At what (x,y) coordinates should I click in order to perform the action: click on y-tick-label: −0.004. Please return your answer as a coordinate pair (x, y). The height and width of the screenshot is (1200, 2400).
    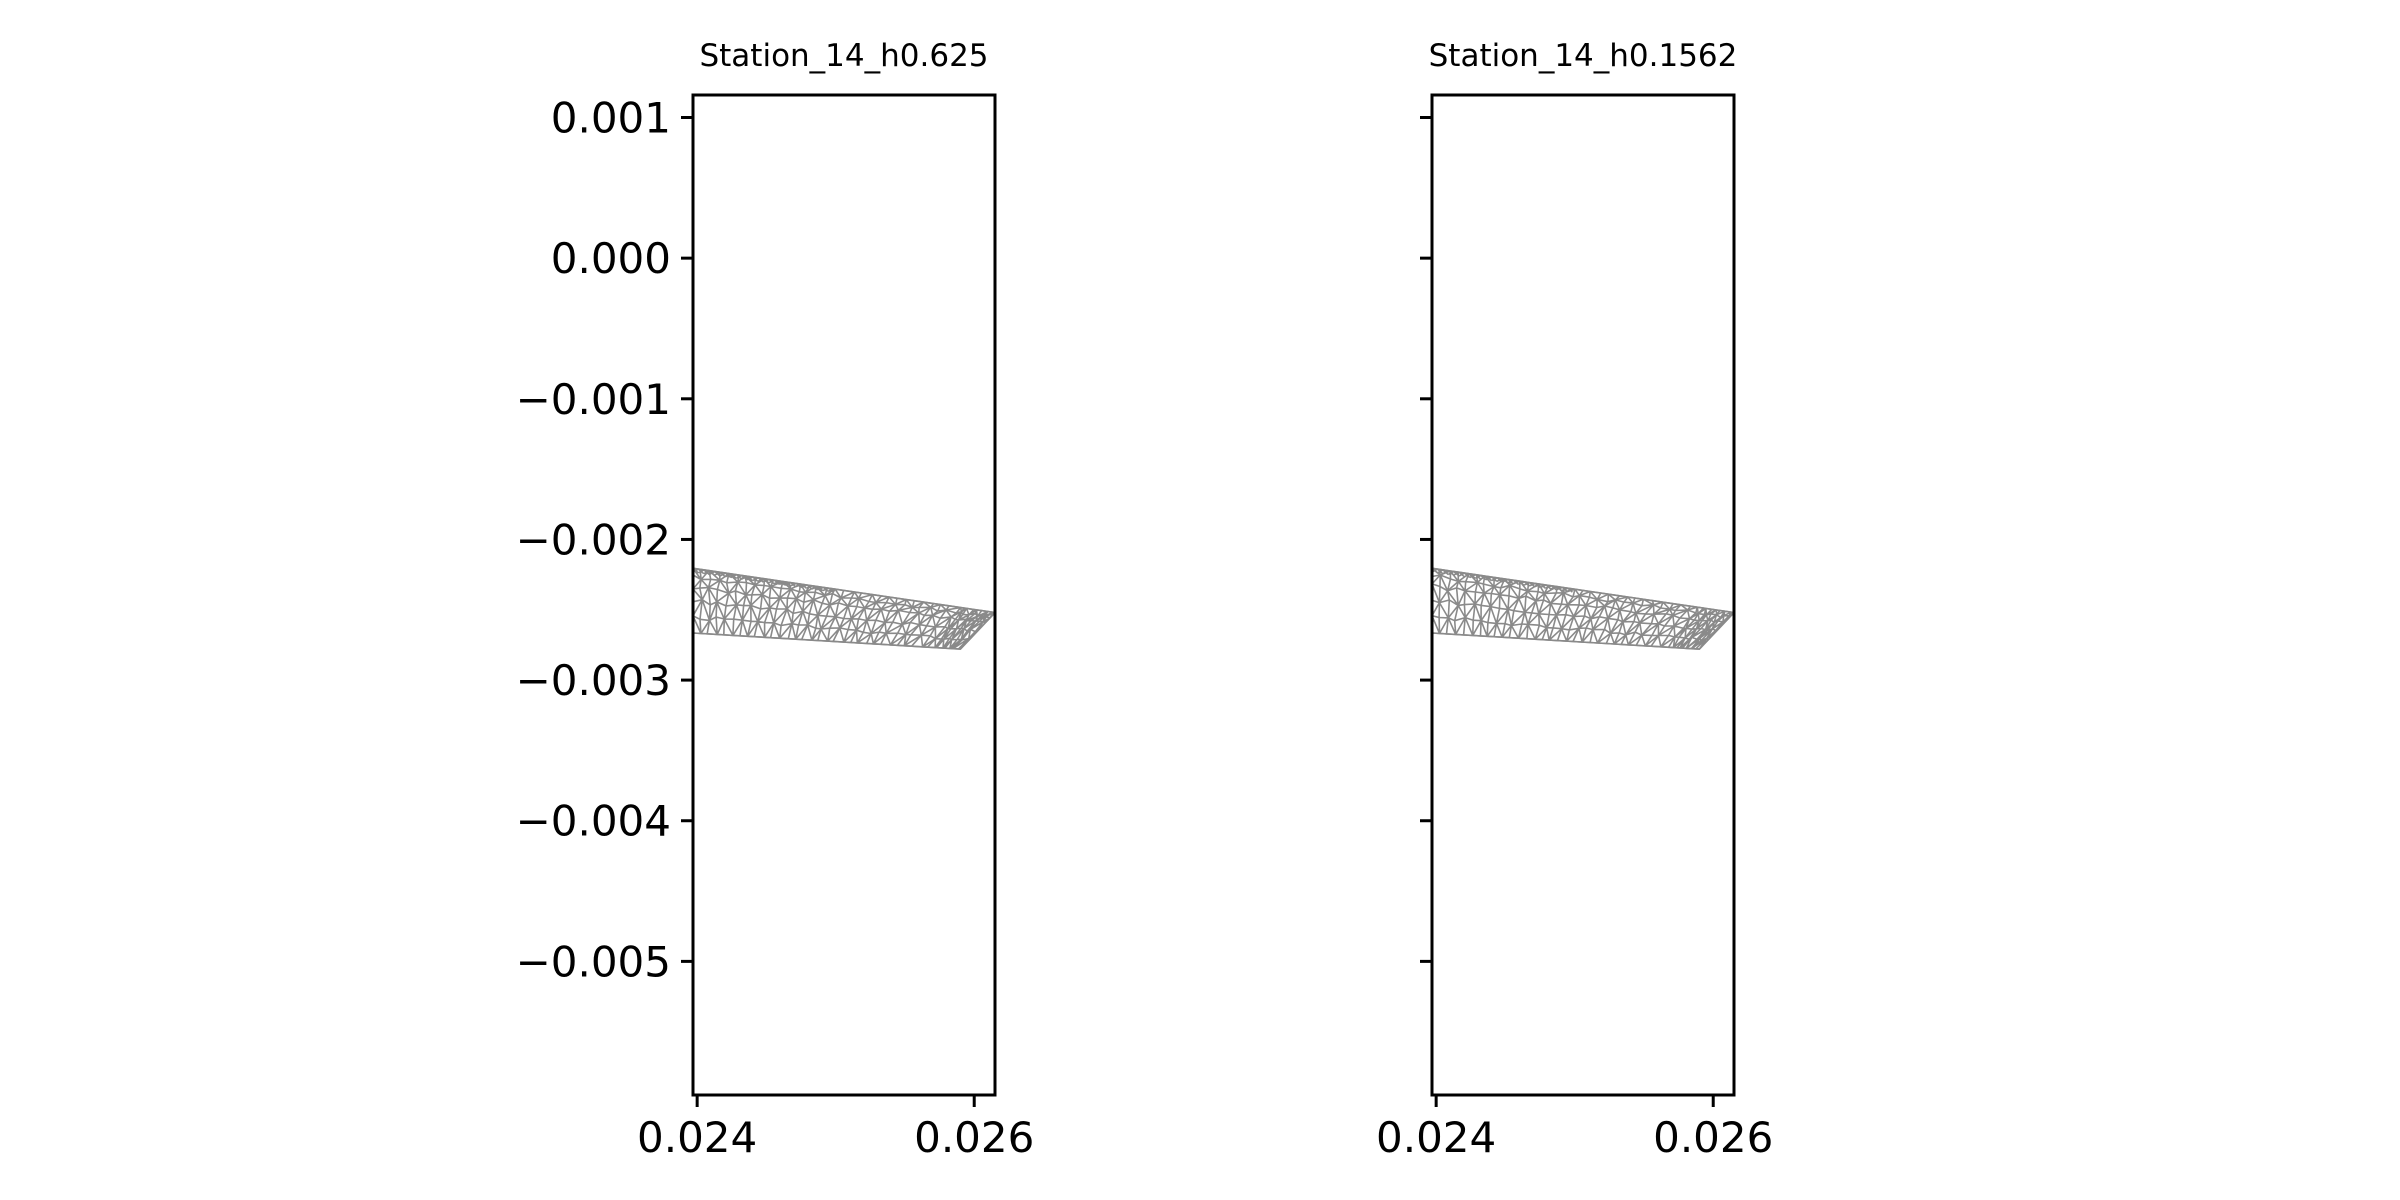
    Looking at the image, I should click on (593, 821).